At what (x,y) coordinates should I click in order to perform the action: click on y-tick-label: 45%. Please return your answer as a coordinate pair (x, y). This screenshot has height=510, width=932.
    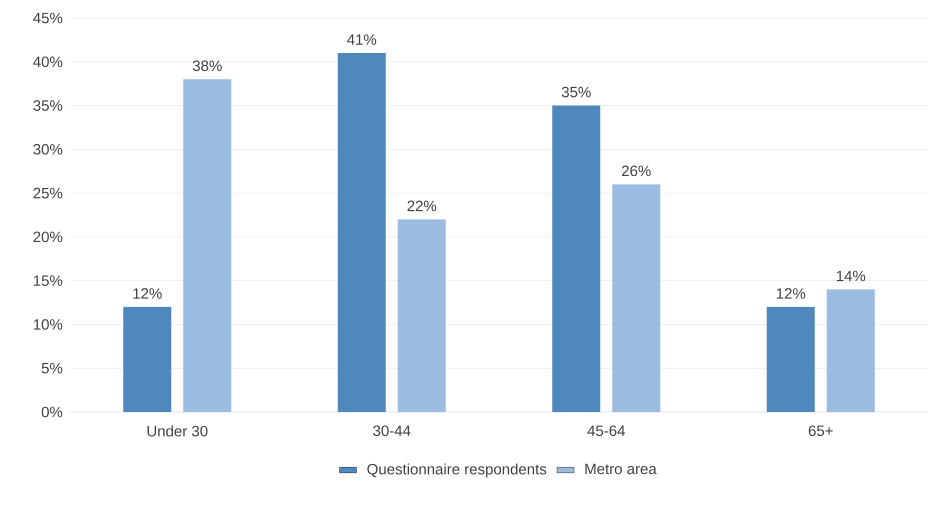
    Looking at the image, I should click on (47, 18).